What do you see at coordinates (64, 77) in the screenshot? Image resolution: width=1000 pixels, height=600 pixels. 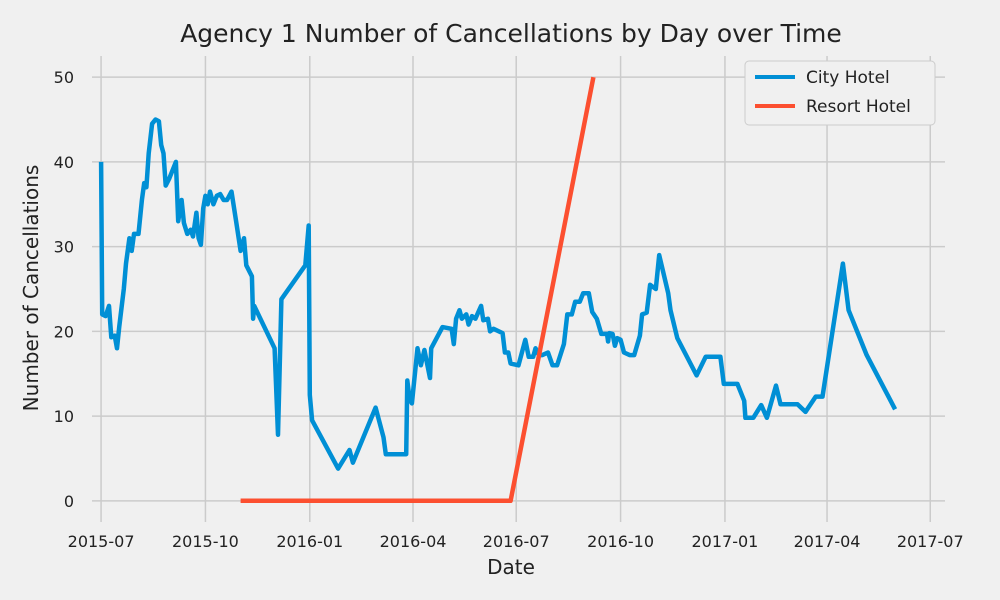 I see `y-tick-label: 50` at bounding box center [64, 77].